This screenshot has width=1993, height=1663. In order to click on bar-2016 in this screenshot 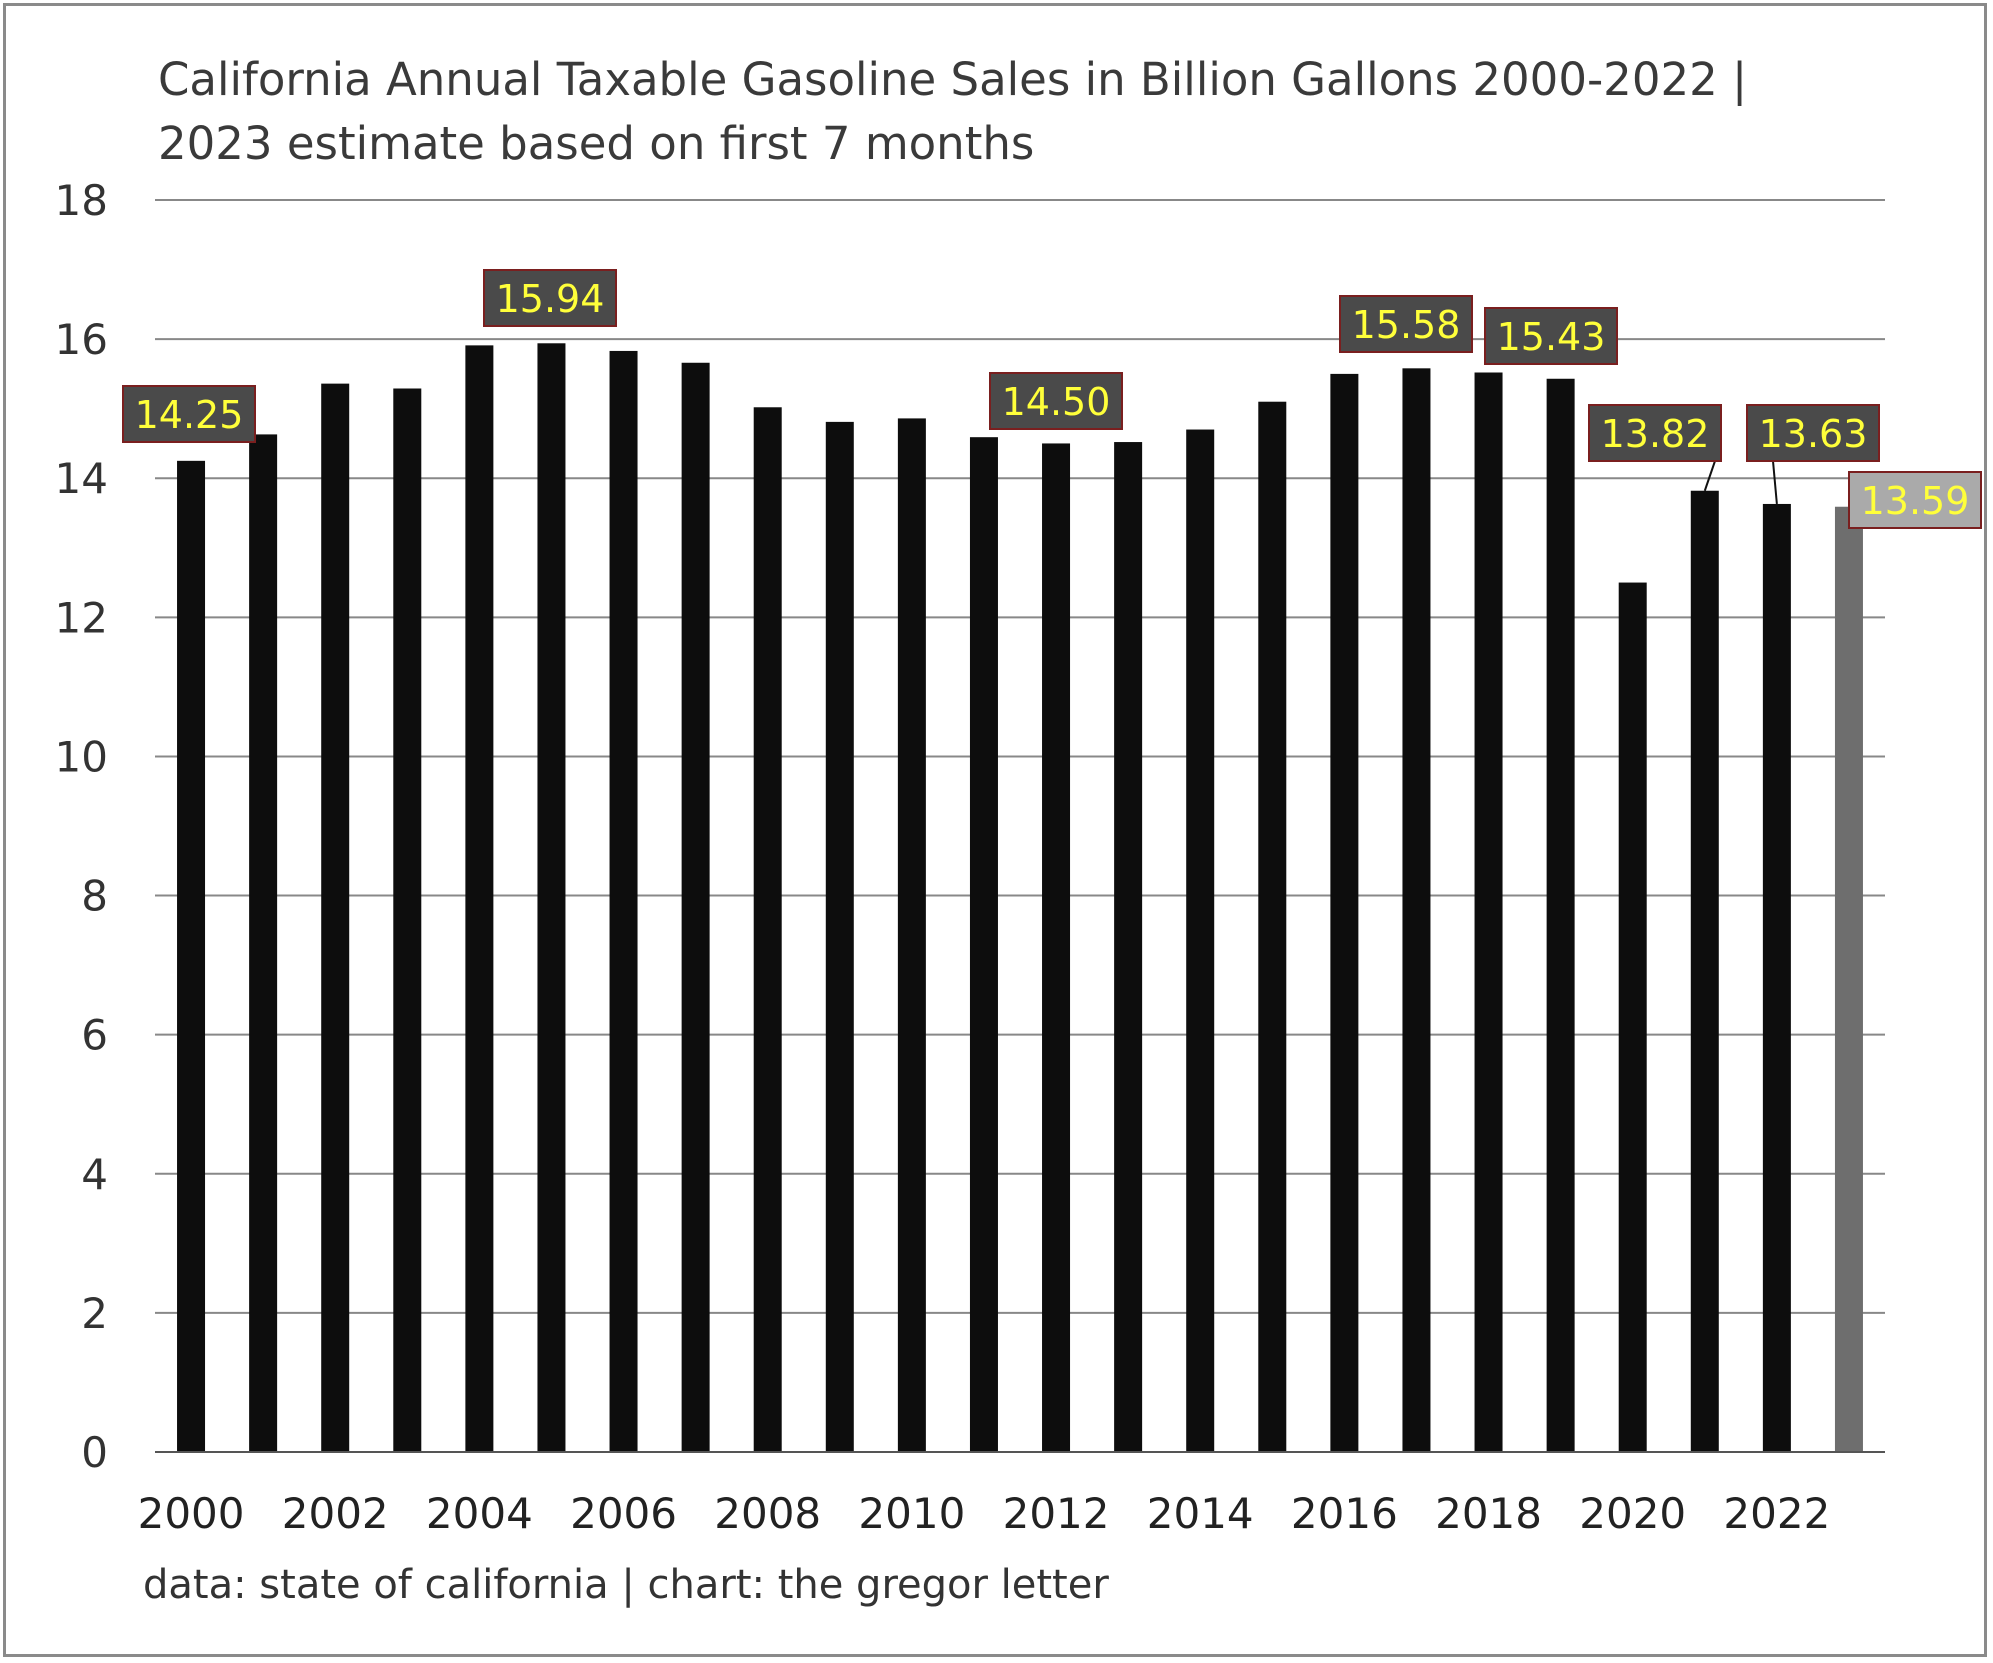, I will do `click(1344, 912)`.